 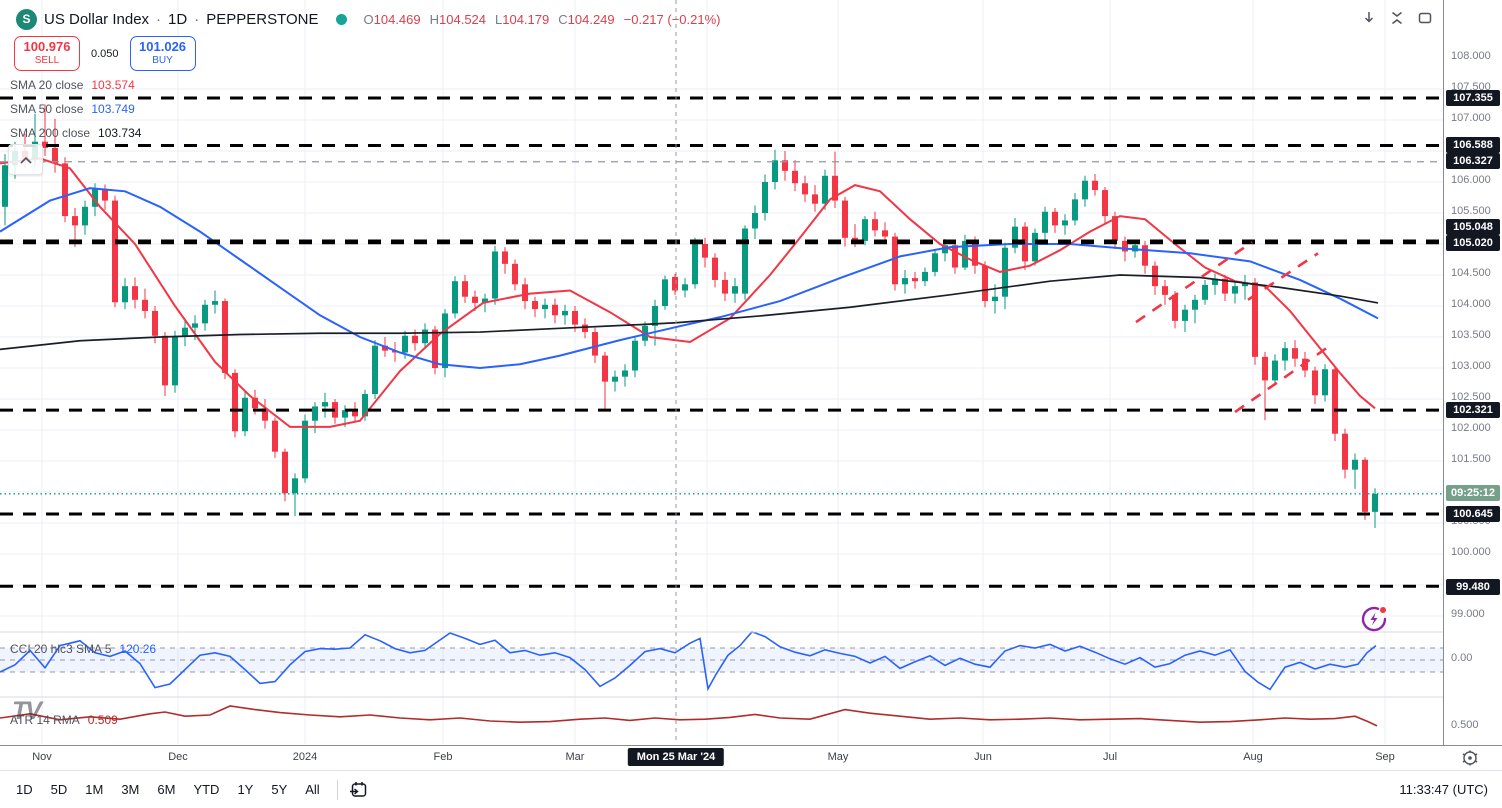 I want to click on clock: 11:33:47 (UTC), so click(x=1443, y=789).